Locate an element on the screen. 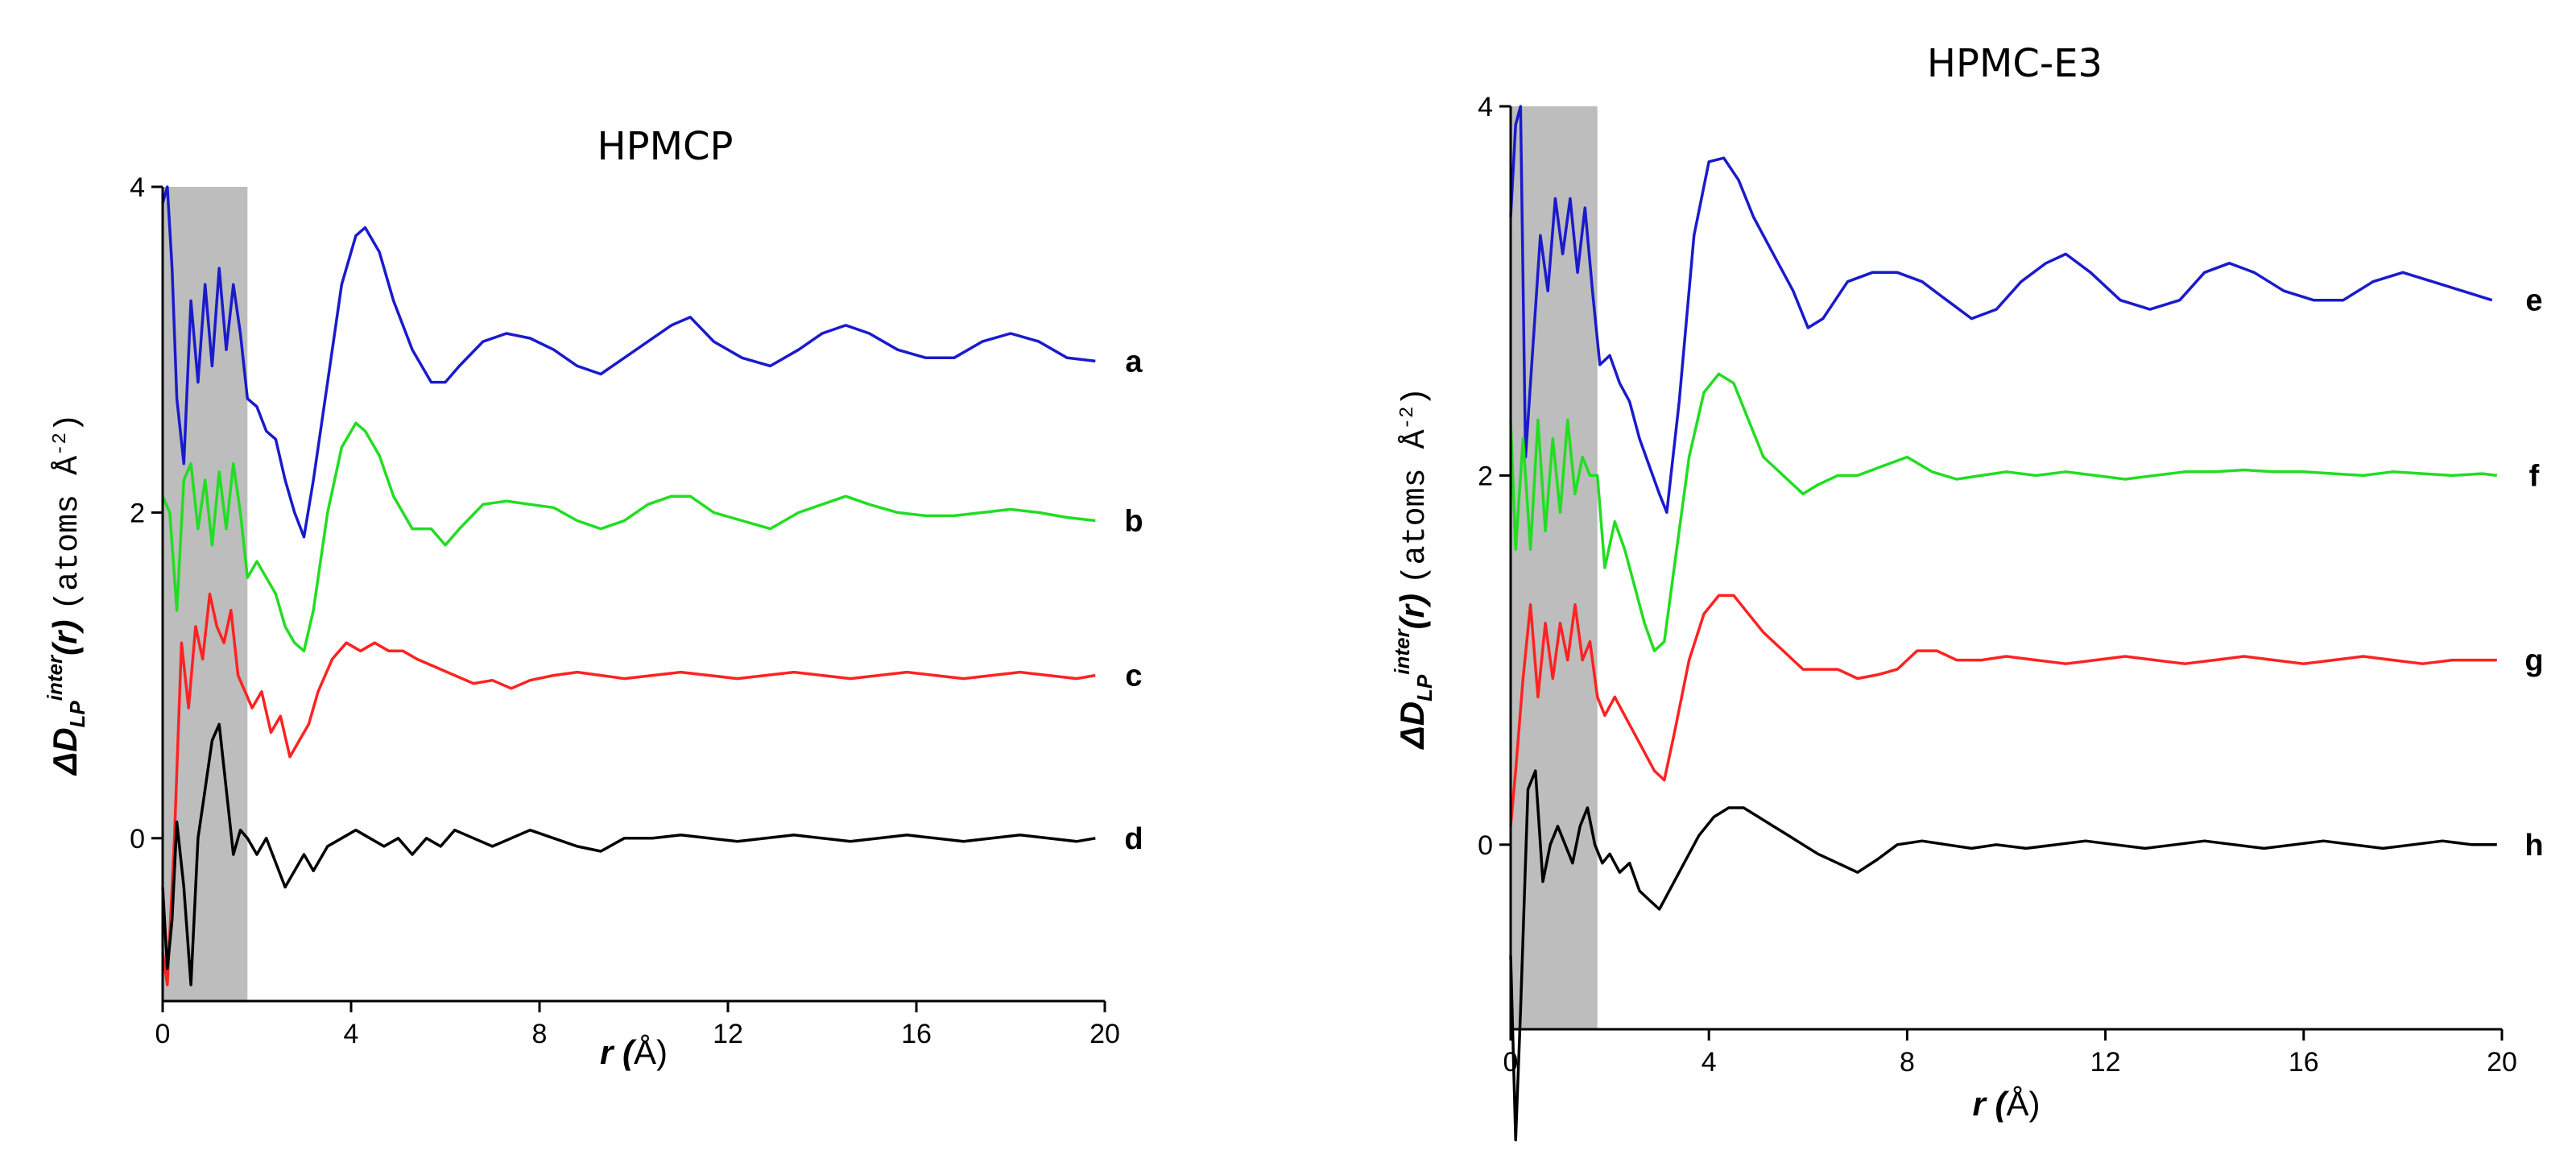 The height and width of the screenshot is (1171, 2576). series-label-g: g is located at coordinates (2534, 661).